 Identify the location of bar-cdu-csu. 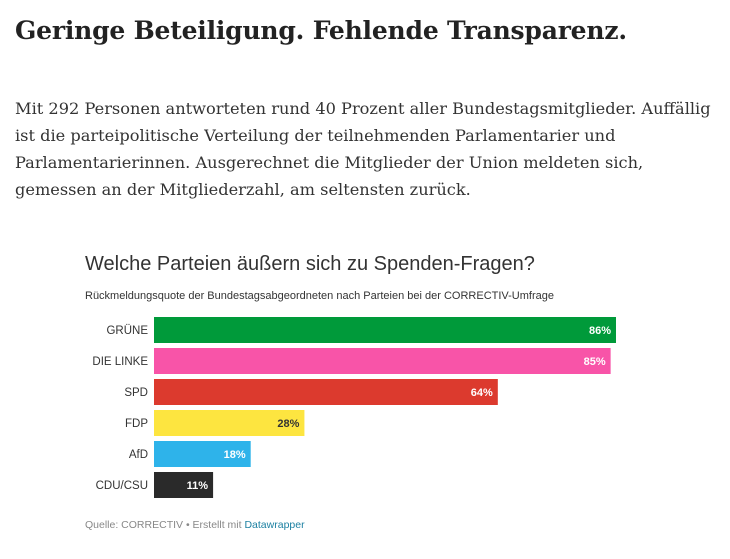
(184, 485).